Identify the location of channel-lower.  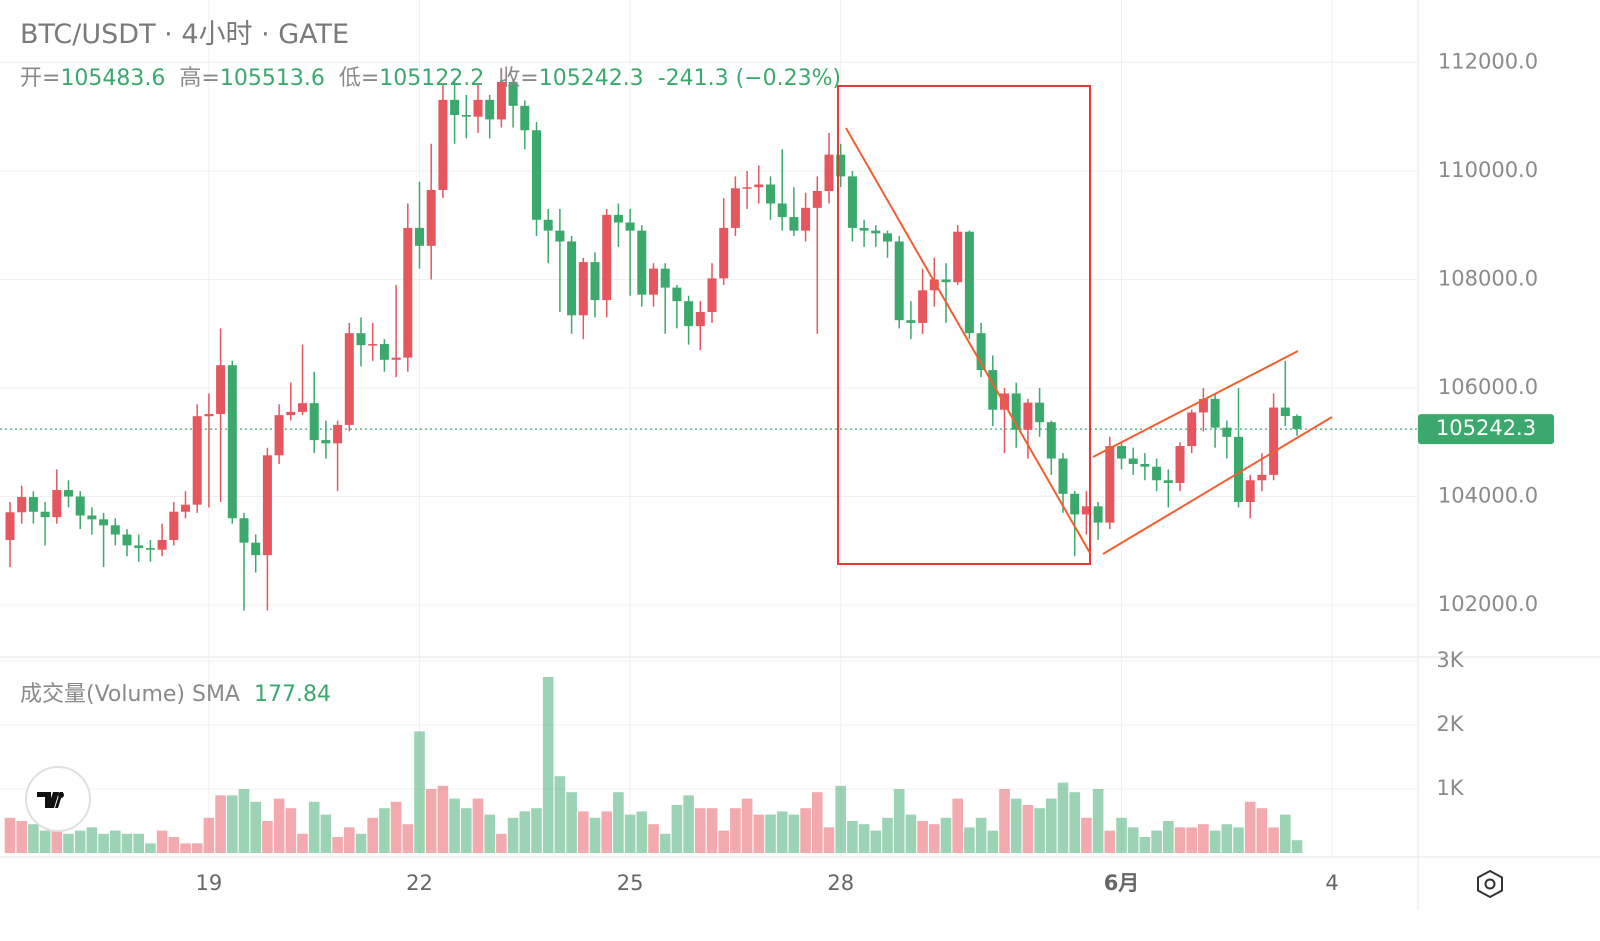
(1217, 485).